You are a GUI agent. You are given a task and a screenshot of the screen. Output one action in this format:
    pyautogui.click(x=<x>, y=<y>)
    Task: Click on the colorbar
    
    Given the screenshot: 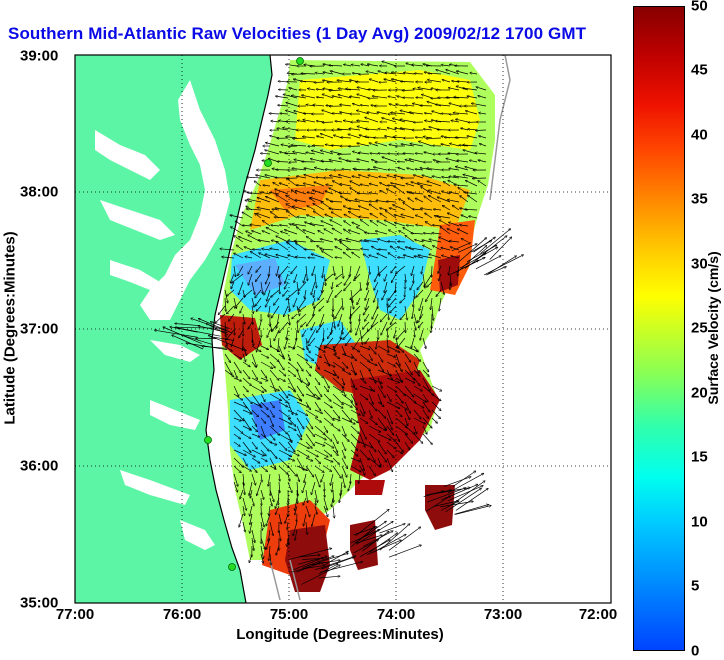 What is the action you would take?
    pyautogui.click(x=659, y=328)
    